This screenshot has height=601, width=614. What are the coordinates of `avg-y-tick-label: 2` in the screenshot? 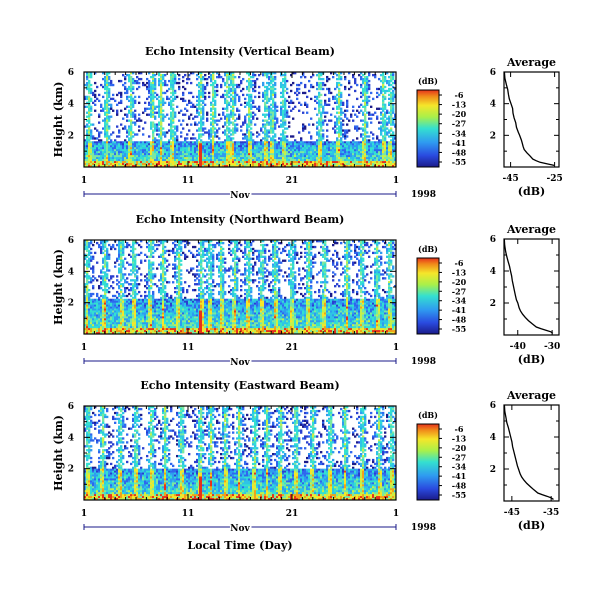 It's located at (493, 136).